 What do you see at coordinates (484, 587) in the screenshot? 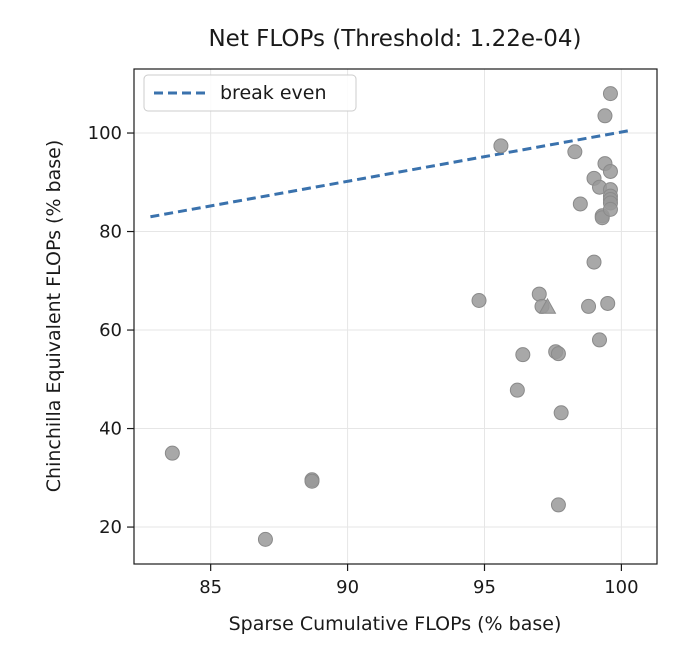
I see `x-tick-label: 95` at bounding box center [484, 587].